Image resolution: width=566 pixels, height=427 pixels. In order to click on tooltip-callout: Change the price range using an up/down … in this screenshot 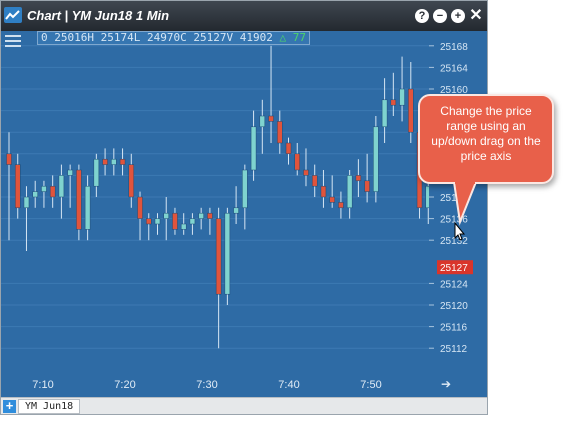, I will do `click(486, 139)`.